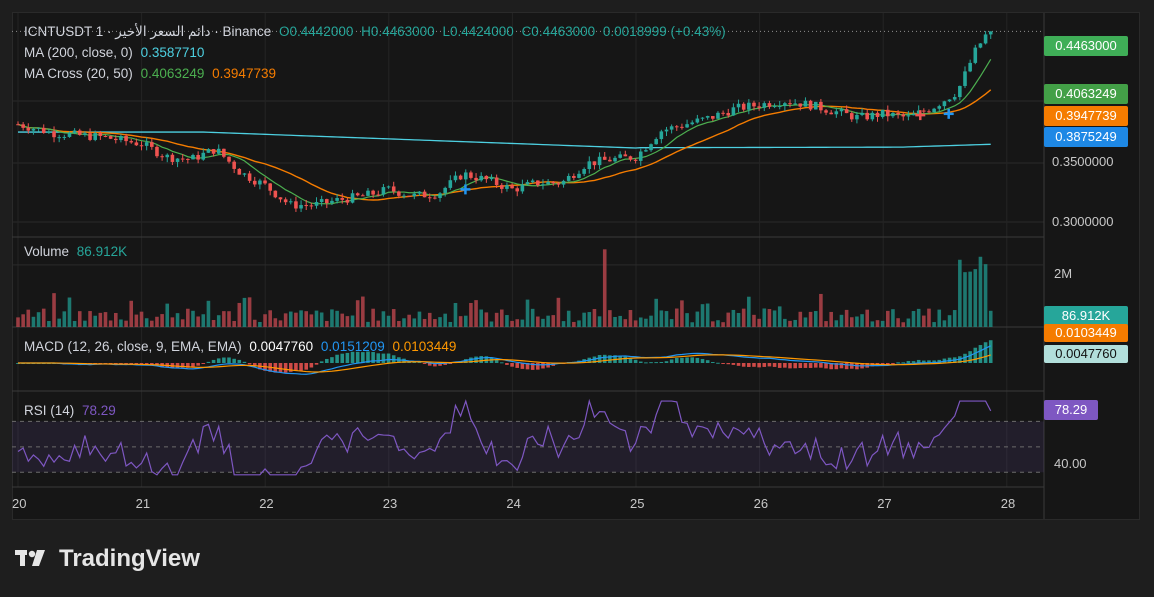  What do you see at coordinates (172, 52) in the screenshot?
I see `ma200-value: 0.3587710` at bounding box center [172, 52].